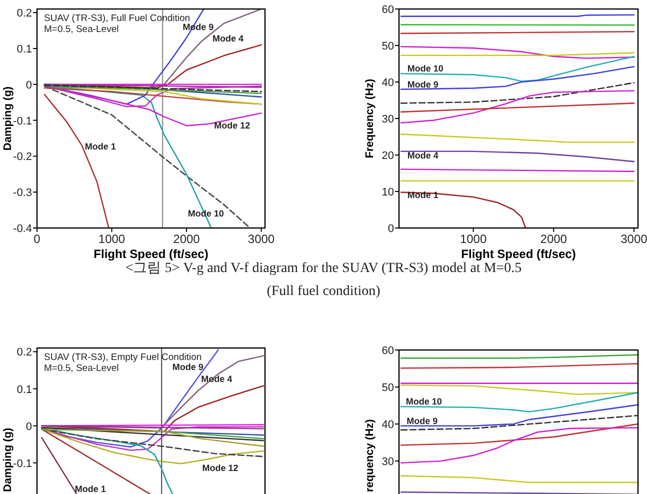  I want to click on annotation: SUAV (TR-S3), Empty Fuel Condition, so click(123, 357).